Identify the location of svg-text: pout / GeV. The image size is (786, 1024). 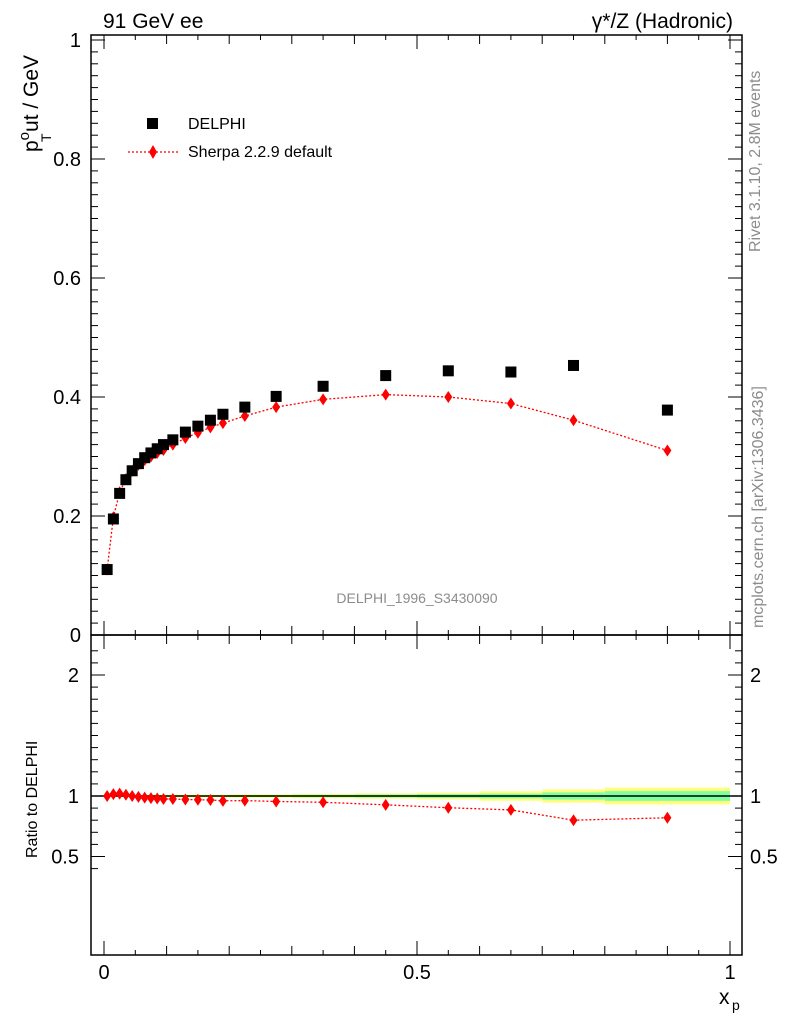
(29, 103).